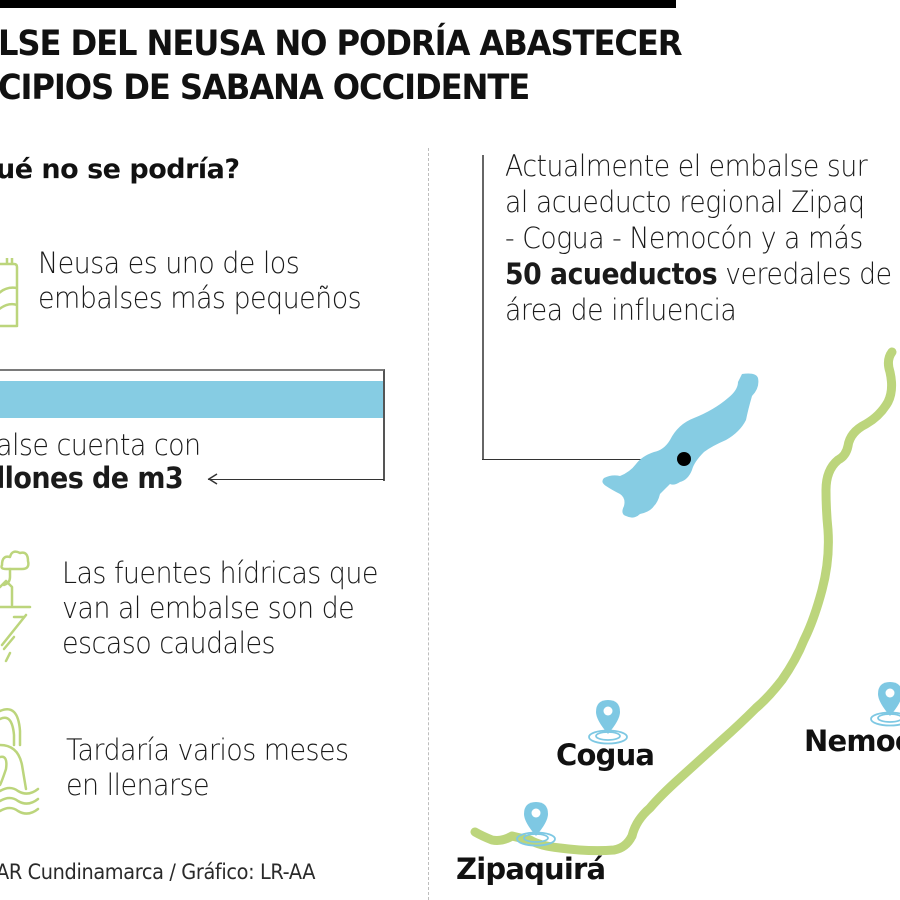  I want to click on item-fill-time: Tardaría varios meses en llenarse, so click(207, 767).